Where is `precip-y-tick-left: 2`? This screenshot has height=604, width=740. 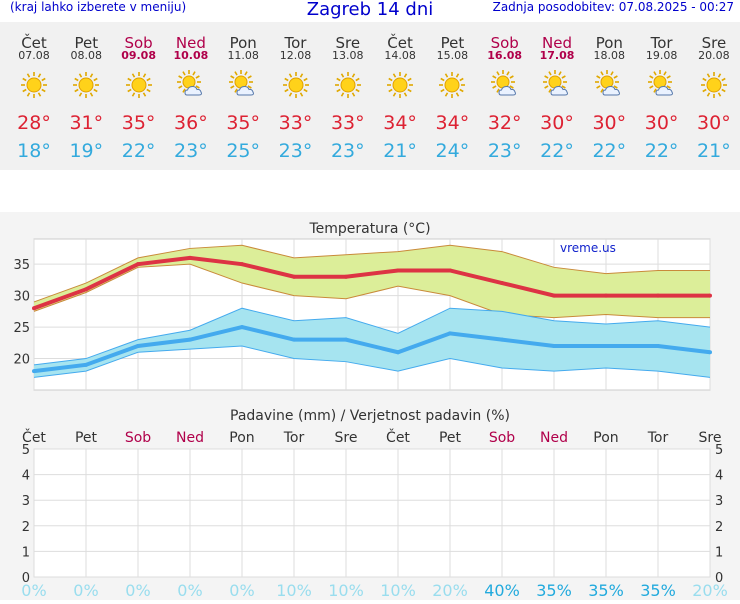 precip-y-tick-left: 2 is located at coordinates (26, 527).